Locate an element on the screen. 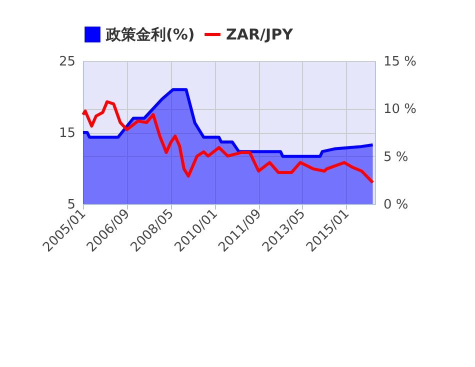 The width and height of the screenshot is (475, 367). legend-label: 政策金利(%) is located at coordinates (150, 35).